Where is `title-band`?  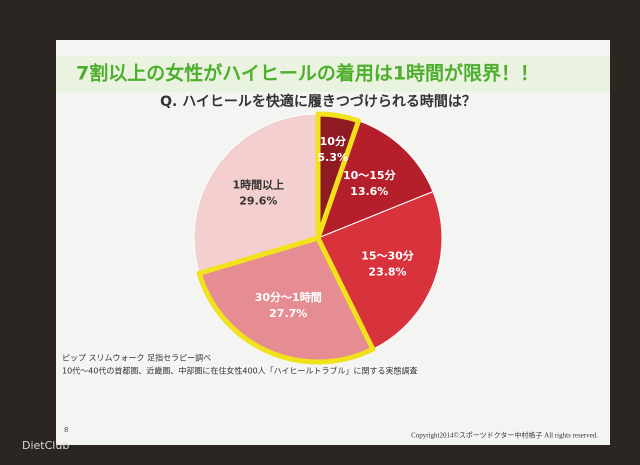
title-band is located at coordinates (333, 74).